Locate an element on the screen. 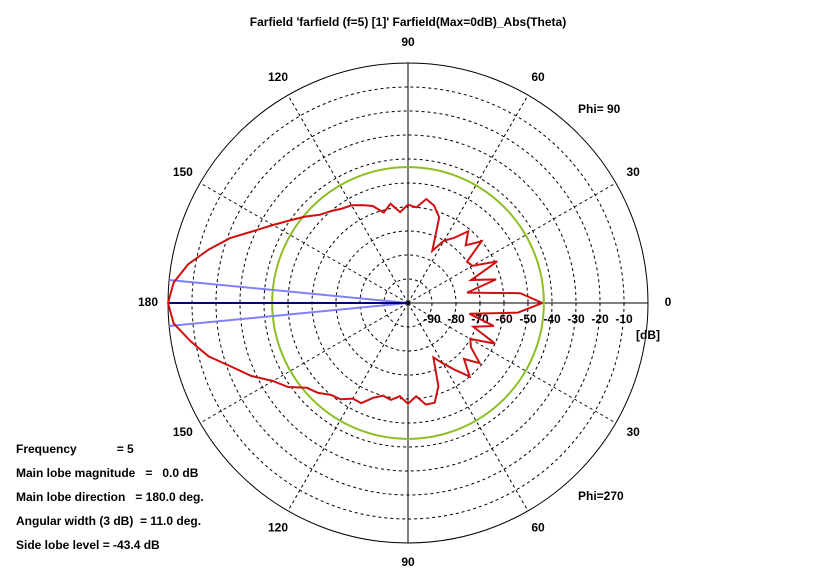 The image size is (813, 570). angle-tick-label: 180 is located at coordinates (148, 302).